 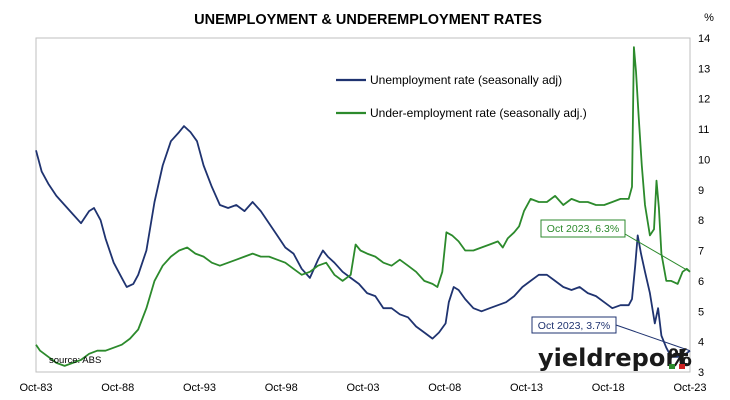 What do you see at coordinates (701, 252) in the screenshot?
I see `y-tick-label: 7` at bounding box center [701, 252].